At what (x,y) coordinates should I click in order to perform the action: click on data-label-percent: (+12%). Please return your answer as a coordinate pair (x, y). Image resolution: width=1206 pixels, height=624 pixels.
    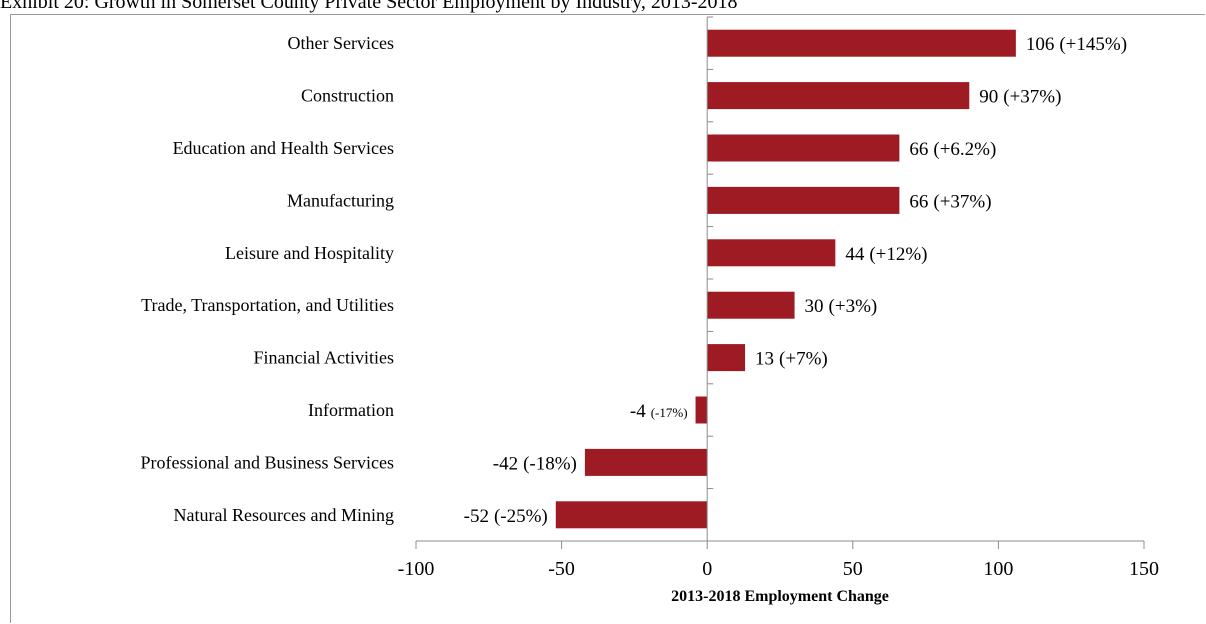
    Looking at the image, I should click on (898, 254).